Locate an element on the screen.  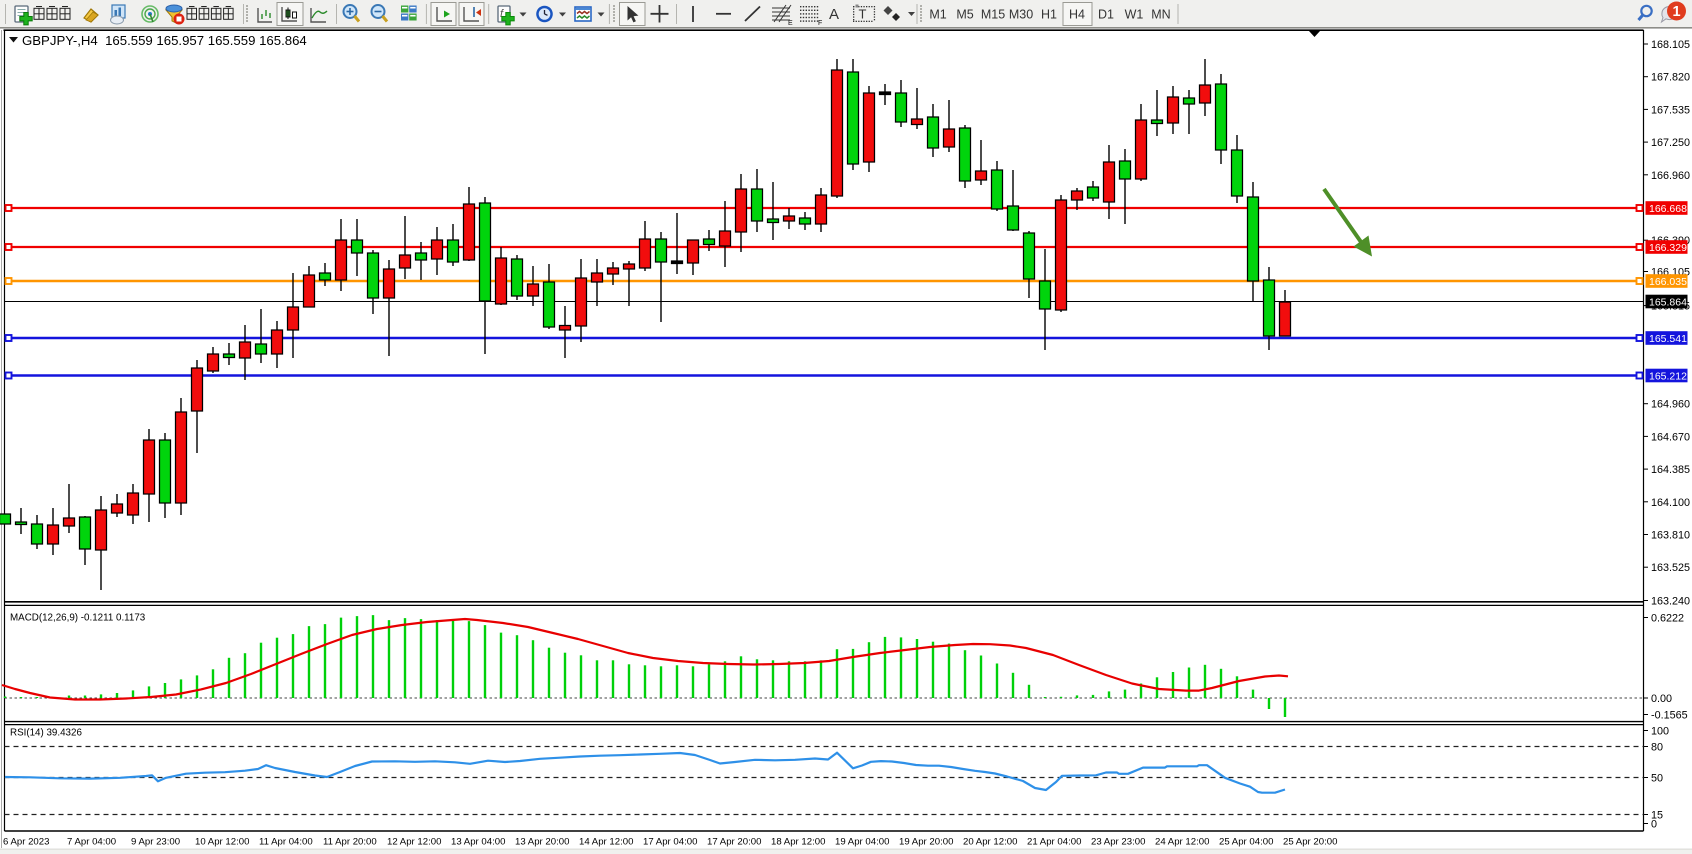
svg-text: 163.810 is located at coordinates (1670, 536).